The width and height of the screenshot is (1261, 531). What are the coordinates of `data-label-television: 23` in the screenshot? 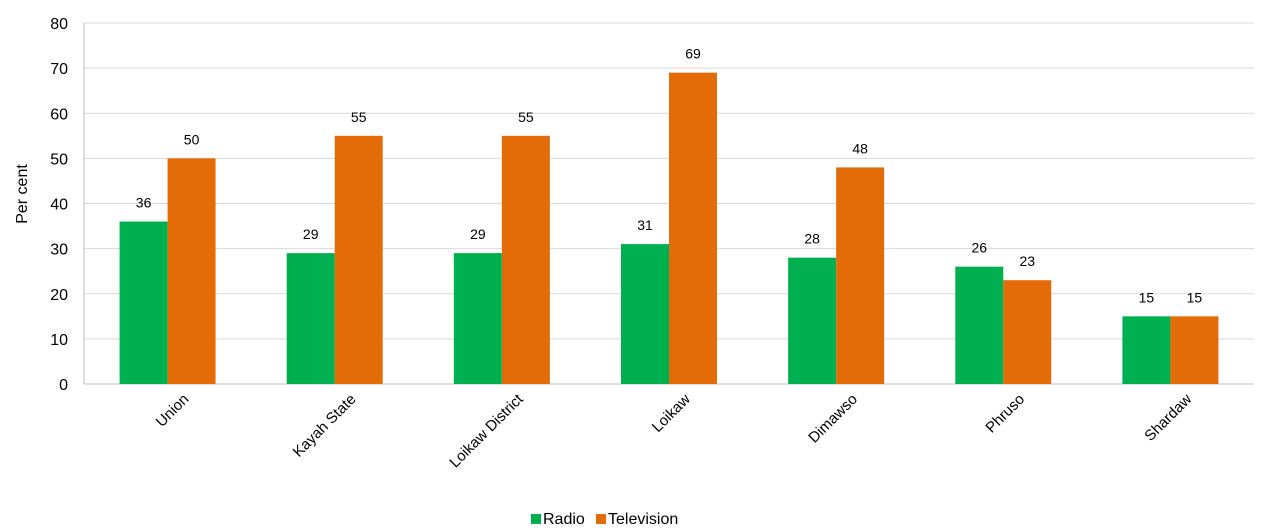 It's located at (1027, 261).